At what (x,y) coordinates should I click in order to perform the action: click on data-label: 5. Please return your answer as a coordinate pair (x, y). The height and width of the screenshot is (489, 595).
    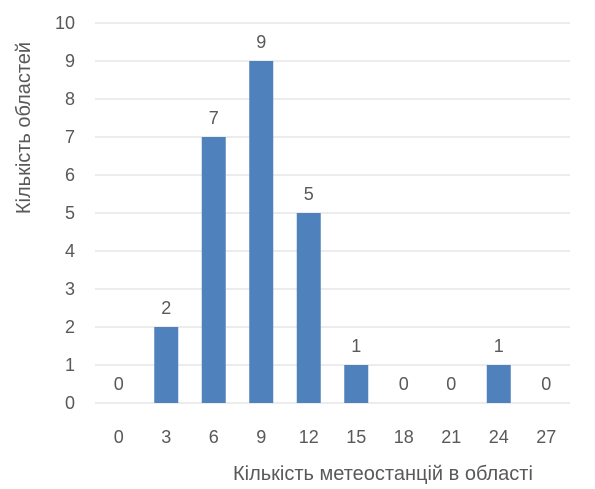
    Looking at the image, I should click on (309, 194).